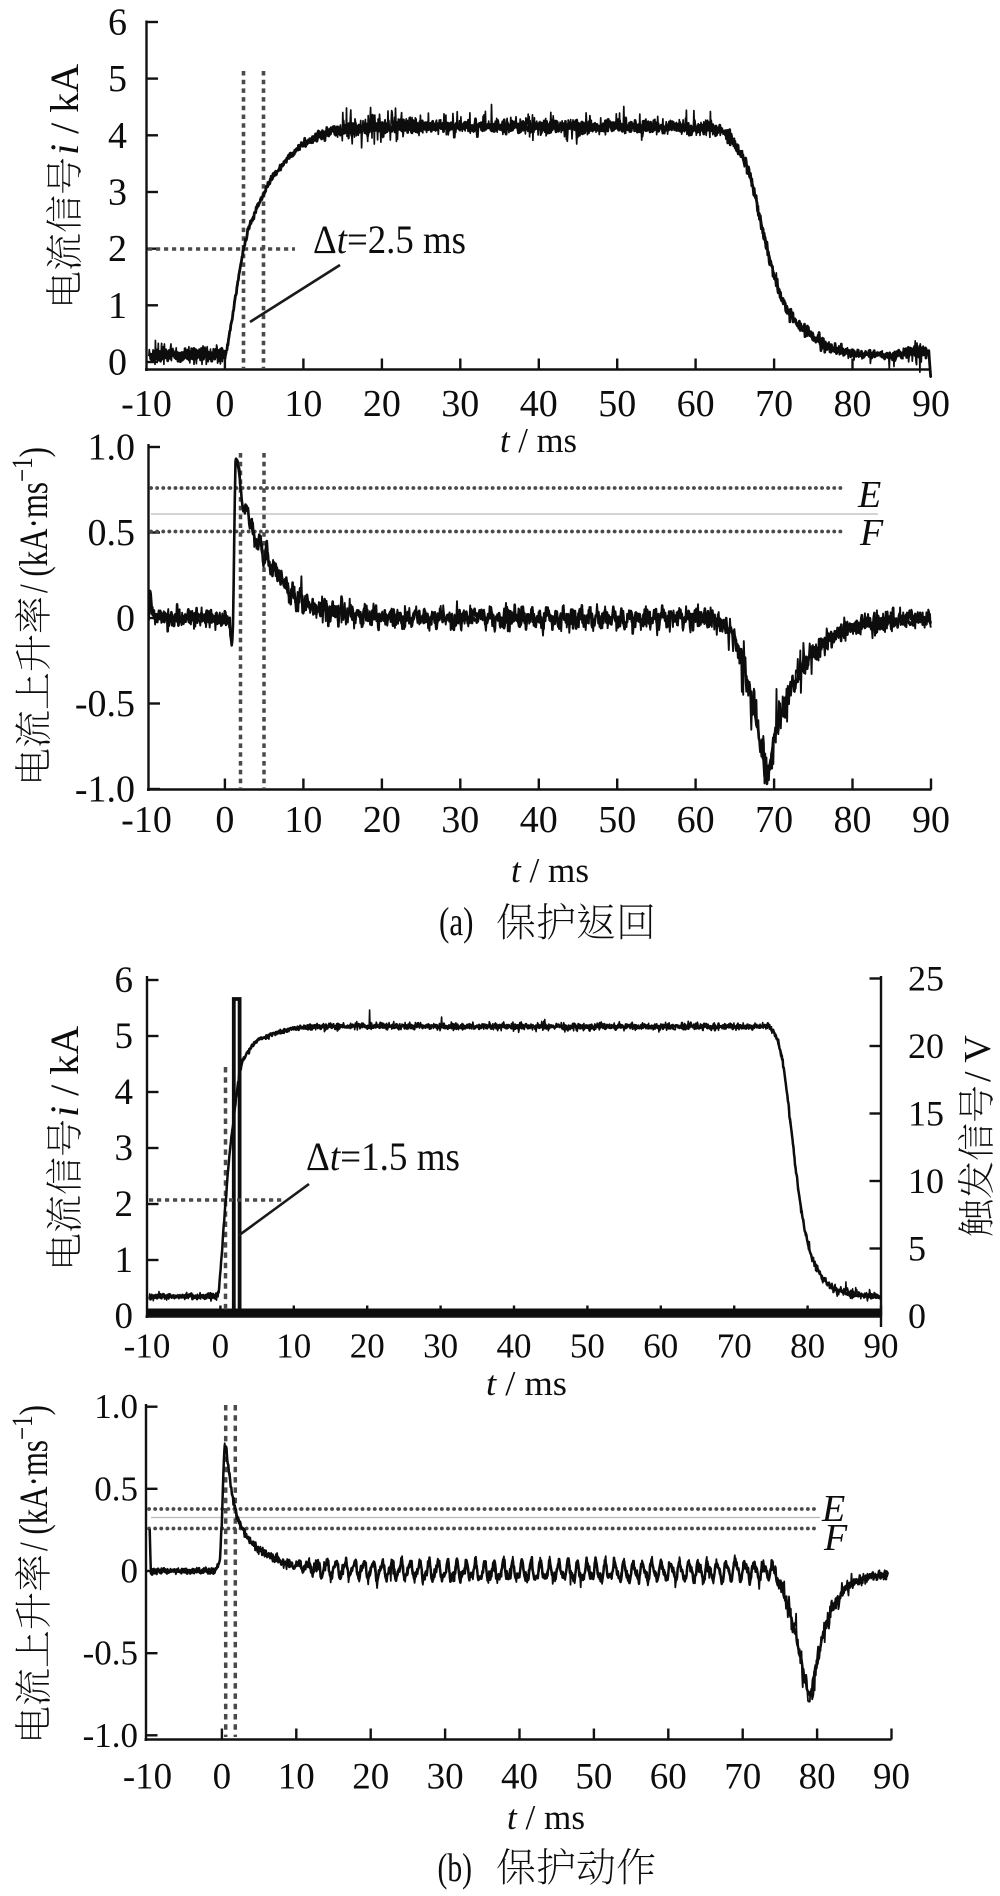 The image size is (1000, 1896). I want to click on svg-text: (b), so click(455, 1867).